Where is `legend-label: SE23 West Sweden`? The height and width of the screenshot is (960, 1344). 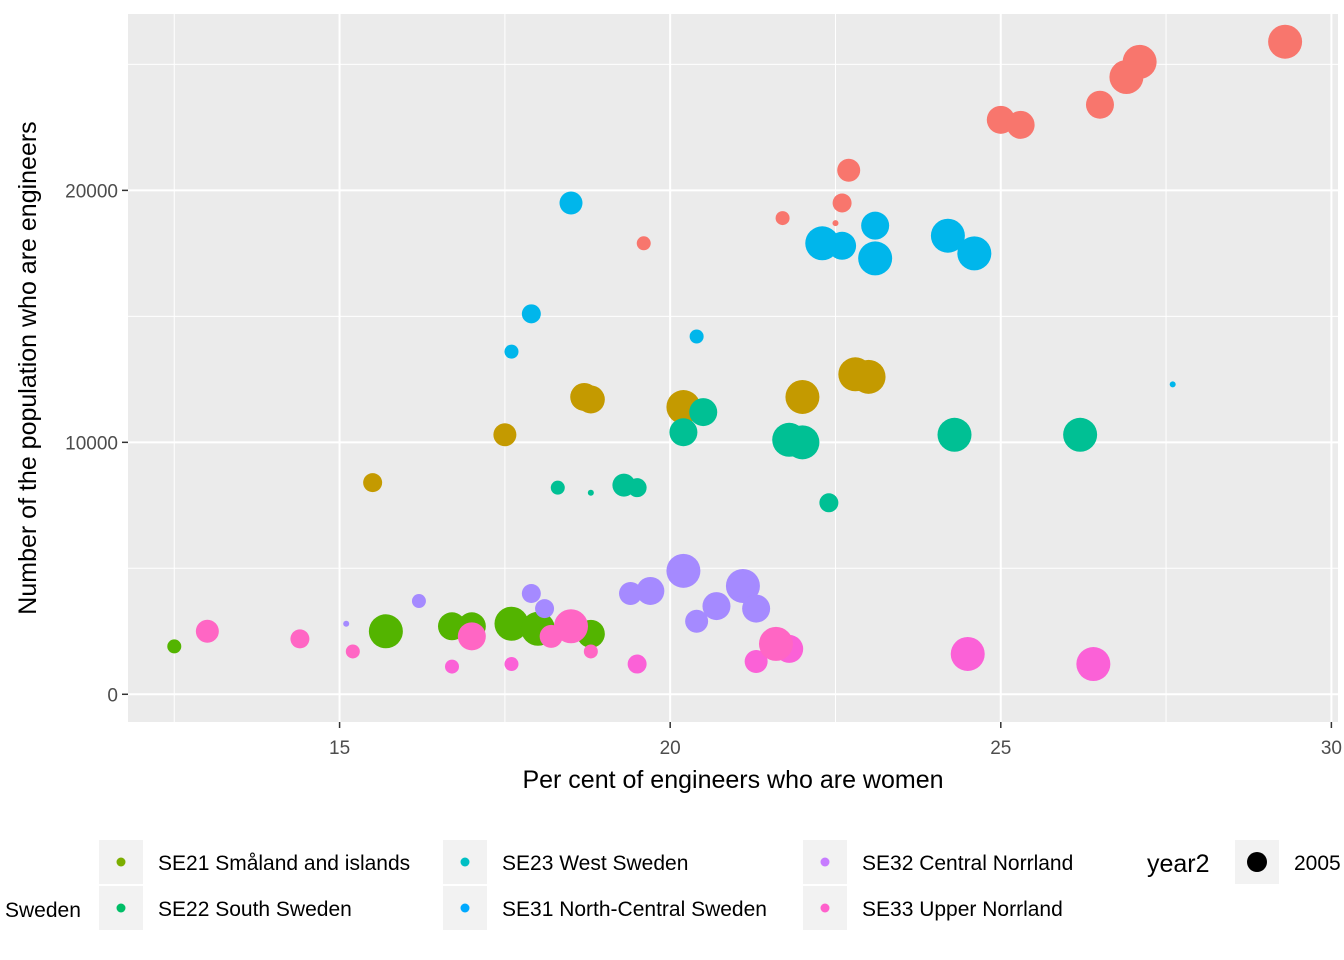 legend-label: SE23 West Sweden is located at coordinates (595, 863).